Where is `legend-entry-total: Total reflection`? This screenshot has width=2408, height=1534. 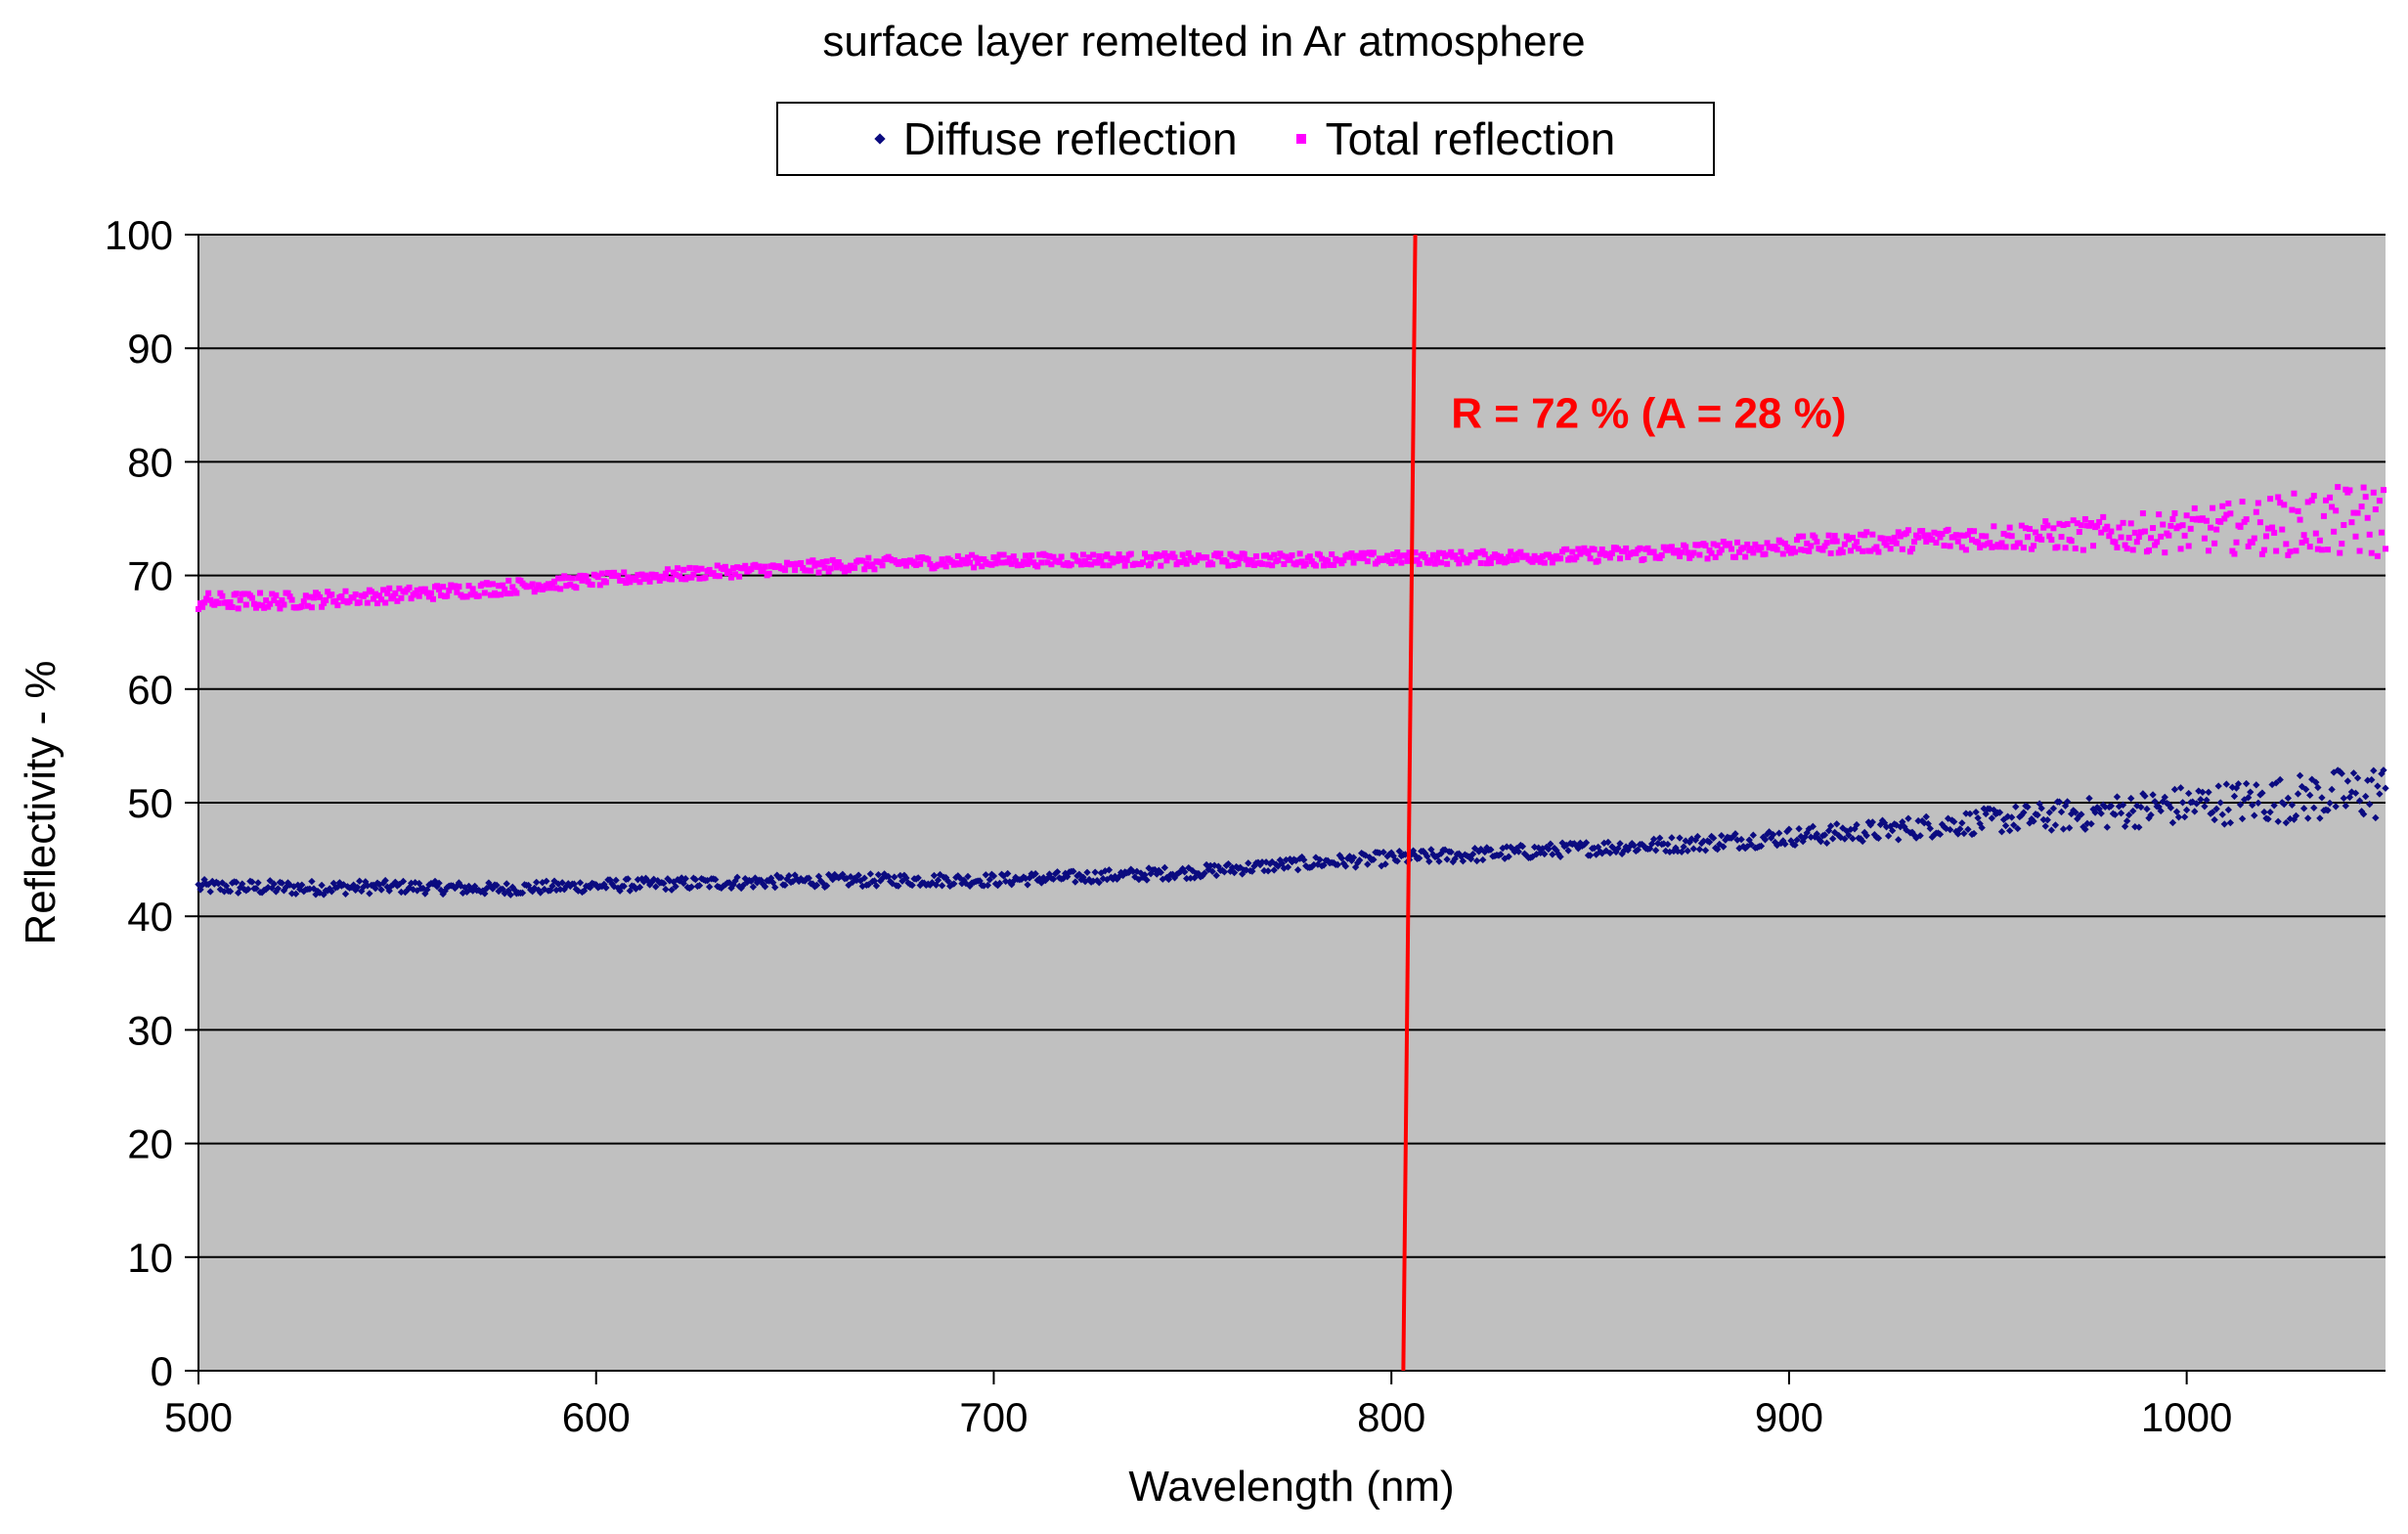 legend-entry-total: Total reflection is located at coordinates (1455, 138).